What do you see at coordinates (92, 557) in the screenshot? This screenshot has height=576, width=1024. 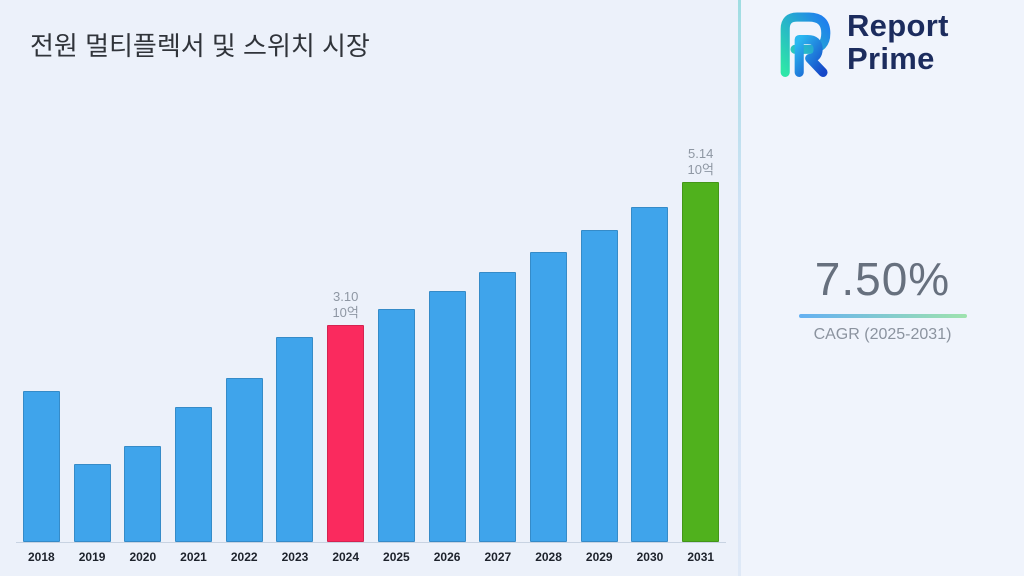 I see `x-axis-label-2019: 2019` at bounding box center [92, 557].